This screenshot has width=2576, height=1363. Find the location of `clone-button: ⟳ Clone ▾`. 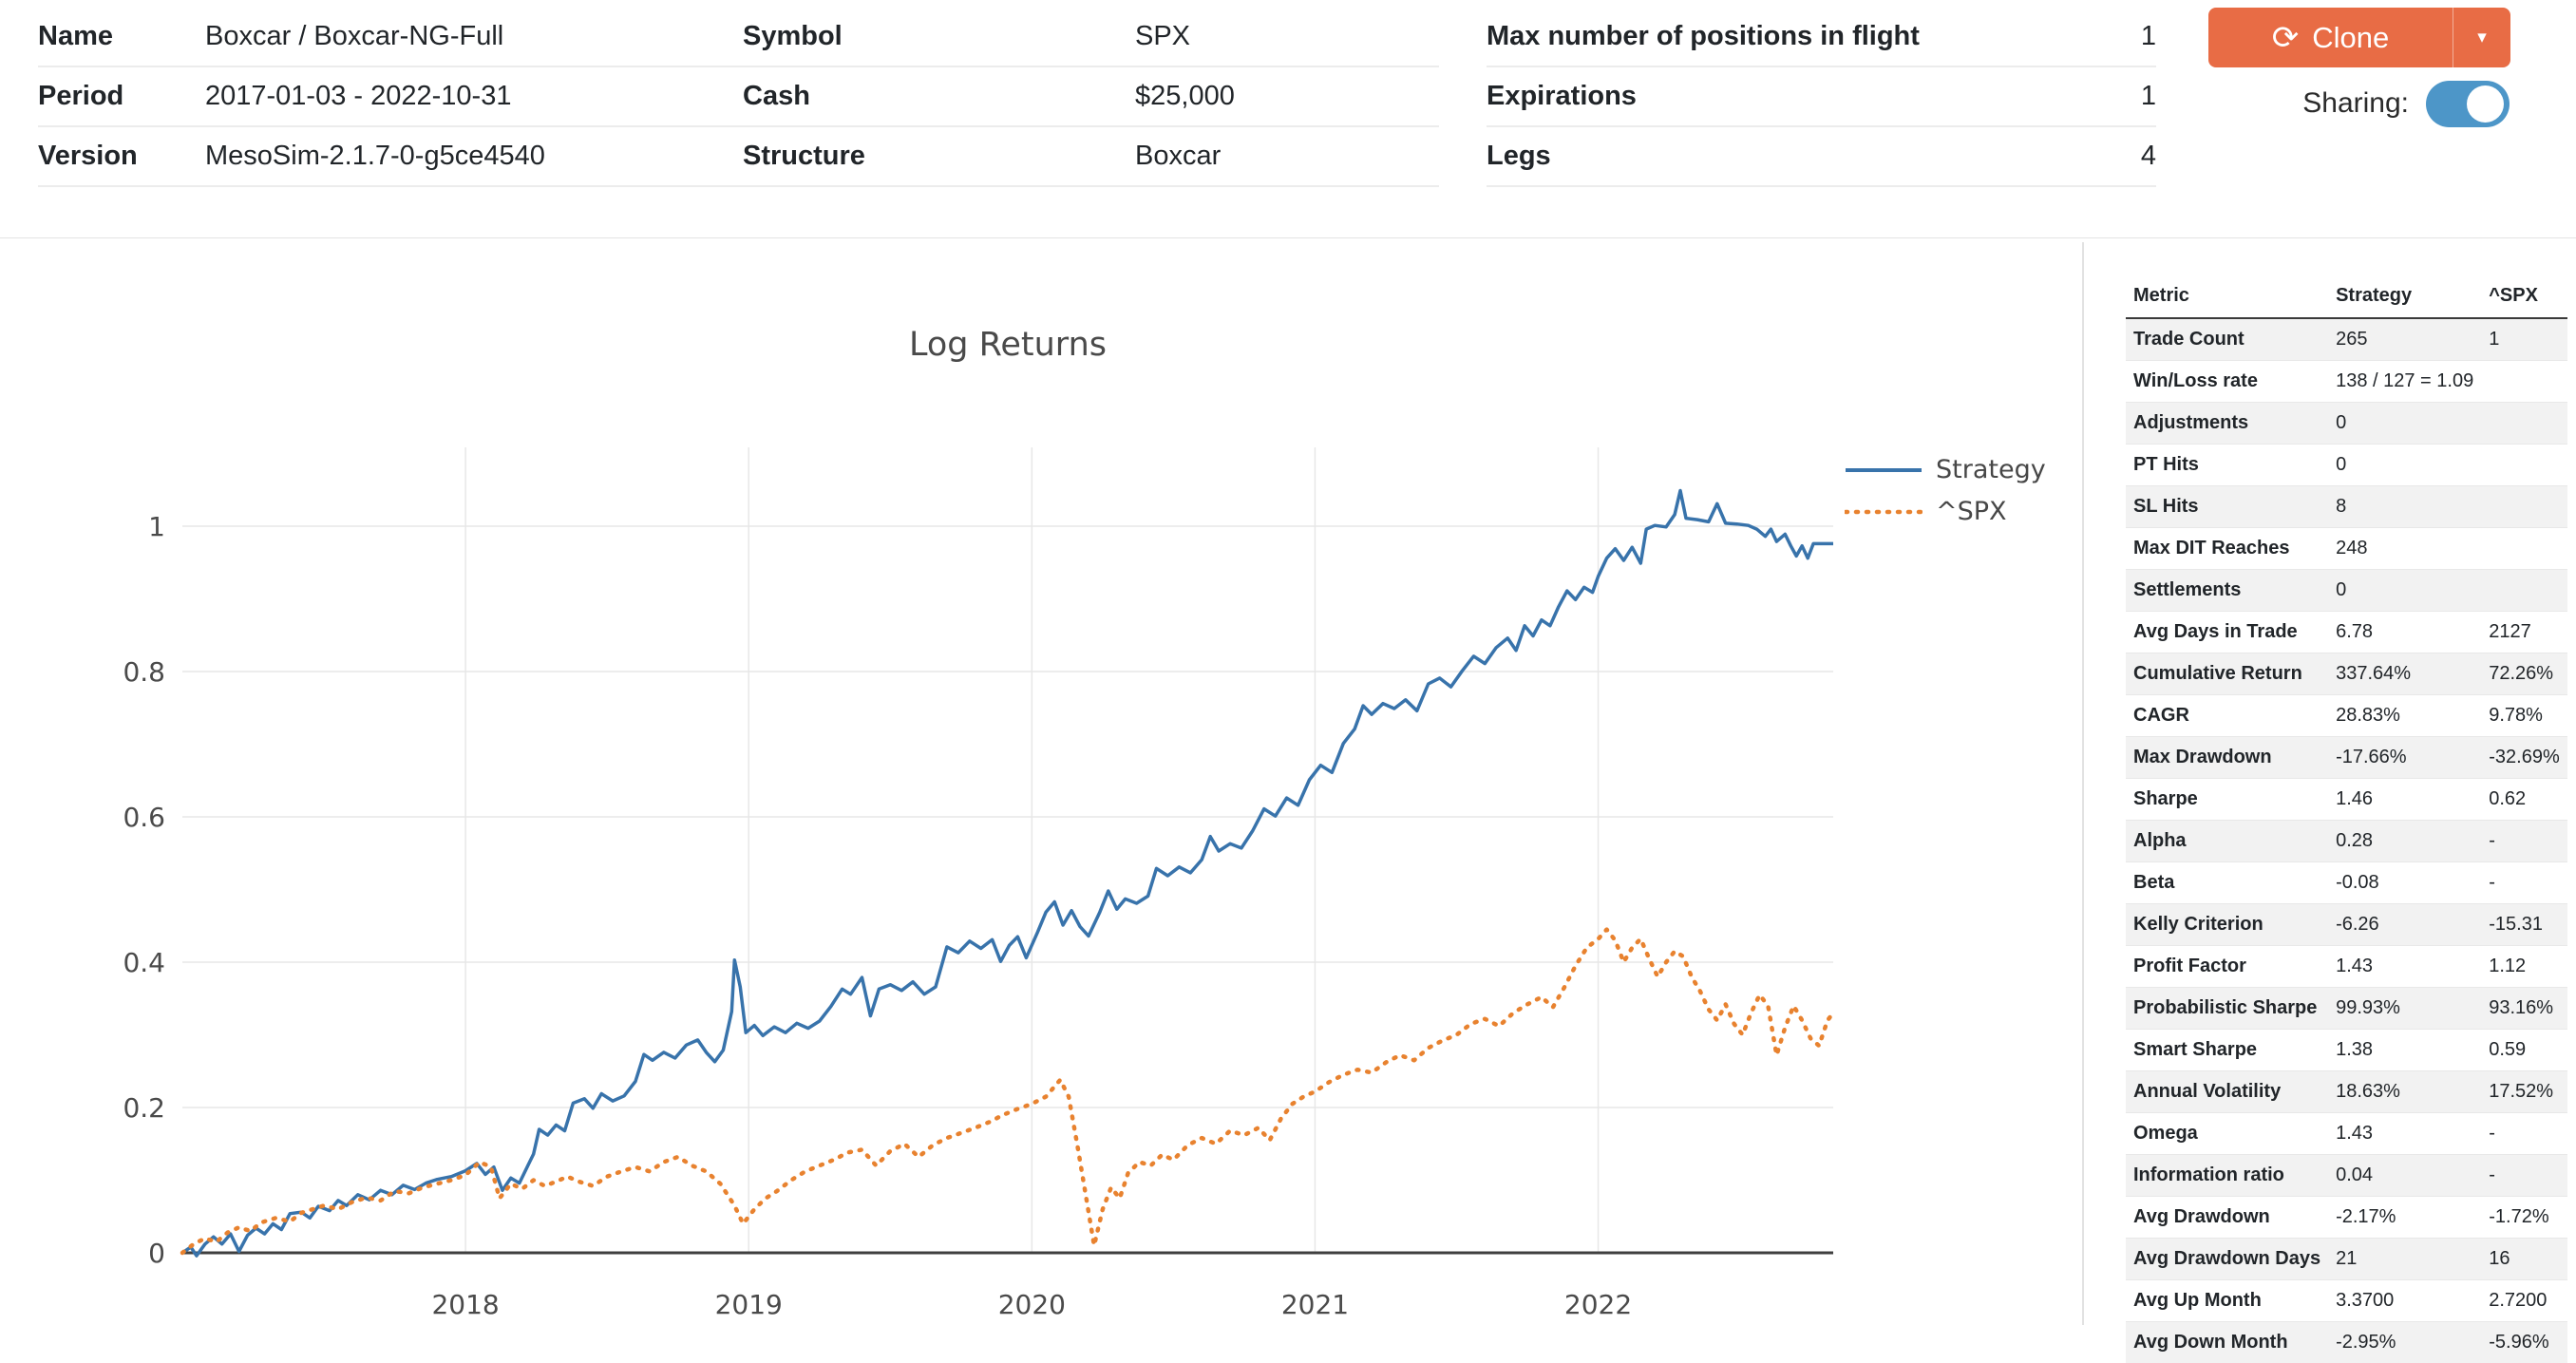

clone-button: ⟳ Clone ▾ is located at coordinates (2359, 37).